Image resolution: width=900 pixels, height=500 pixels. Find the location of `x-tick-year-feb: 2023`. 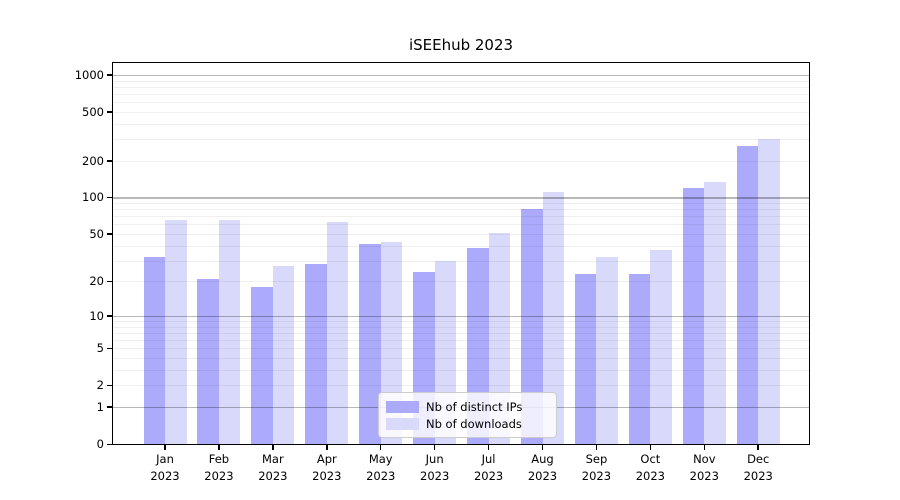

x-tick-year-feb: 2023 is located at coordinates (219, 475).